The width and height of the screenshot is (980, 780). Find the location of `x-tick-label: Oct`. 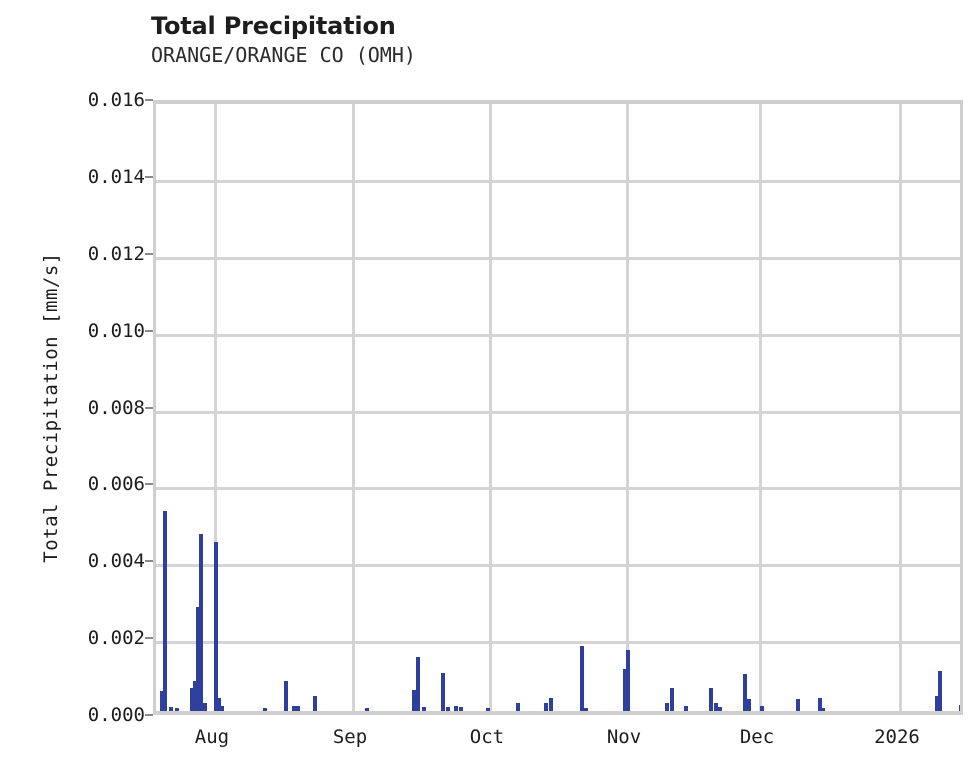

x-tick-label: Oct is located at coordinates (487, 737).